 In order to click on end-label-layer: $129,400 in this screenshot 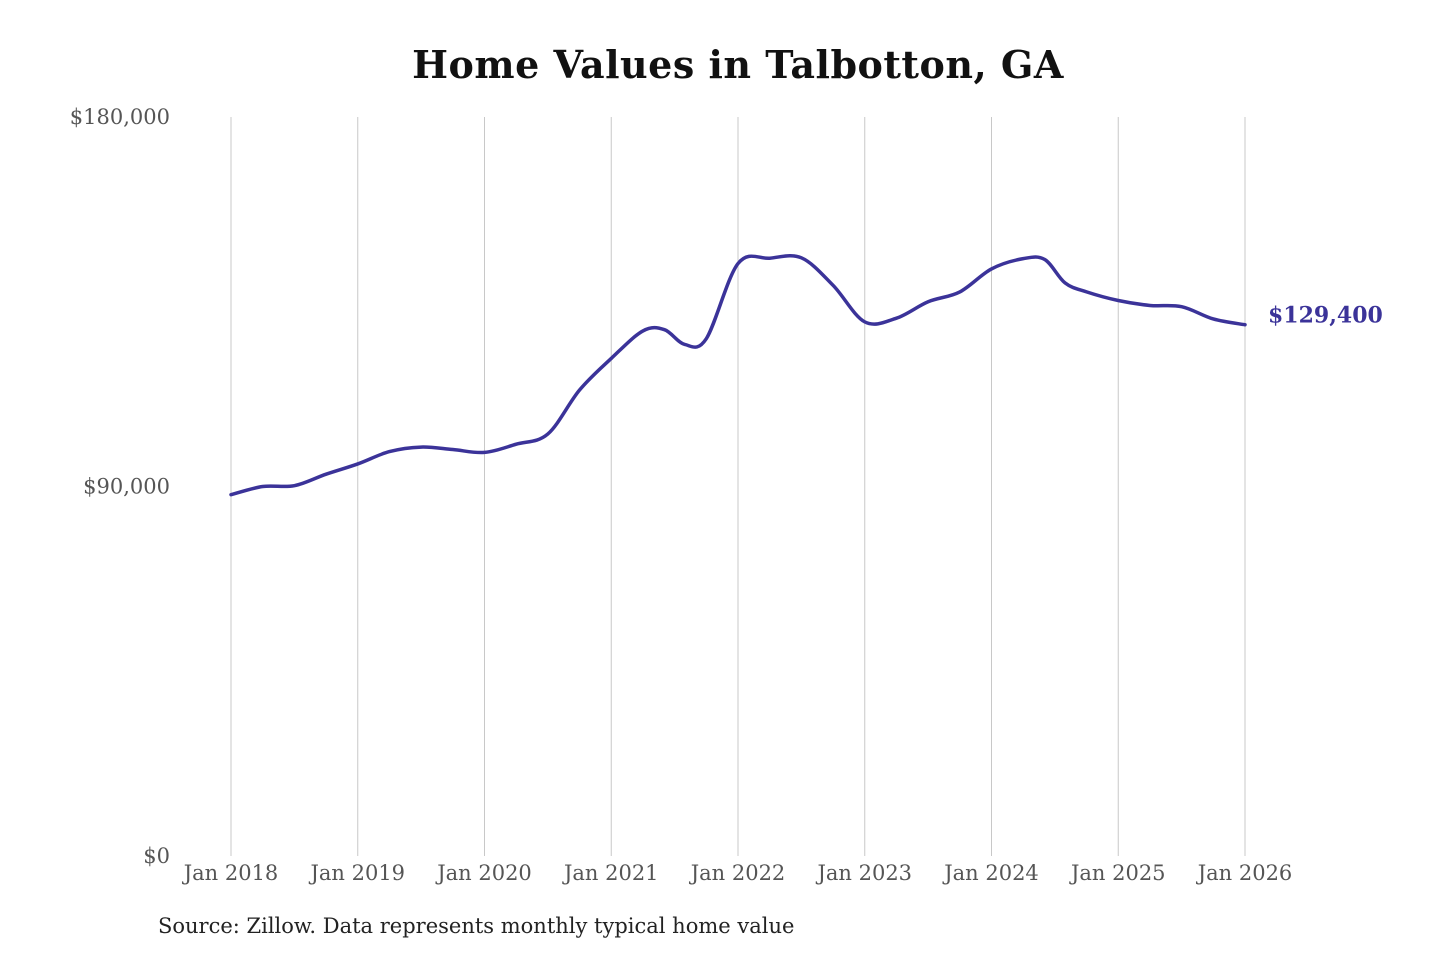, I will do `click(1325, 316)`.